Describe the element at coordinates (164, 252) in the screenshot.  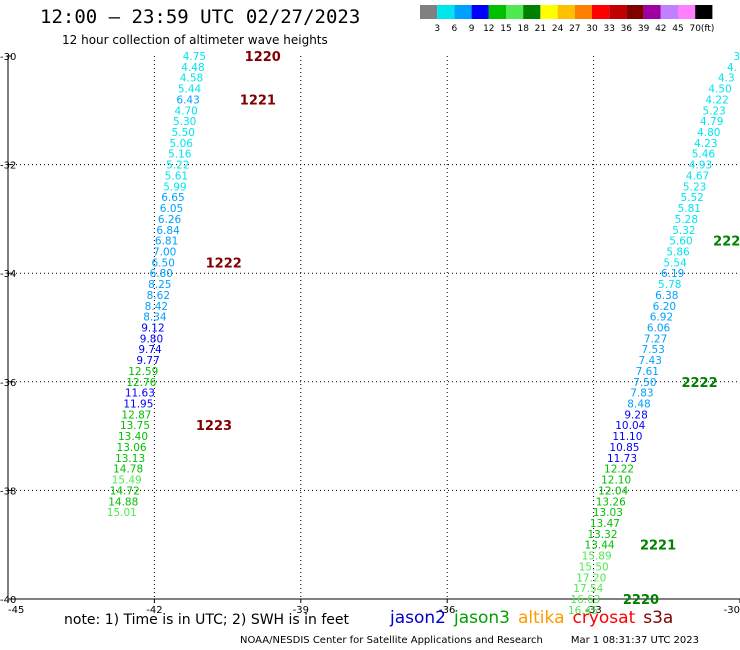
I see `wave-height-point: 7.00` at that location.